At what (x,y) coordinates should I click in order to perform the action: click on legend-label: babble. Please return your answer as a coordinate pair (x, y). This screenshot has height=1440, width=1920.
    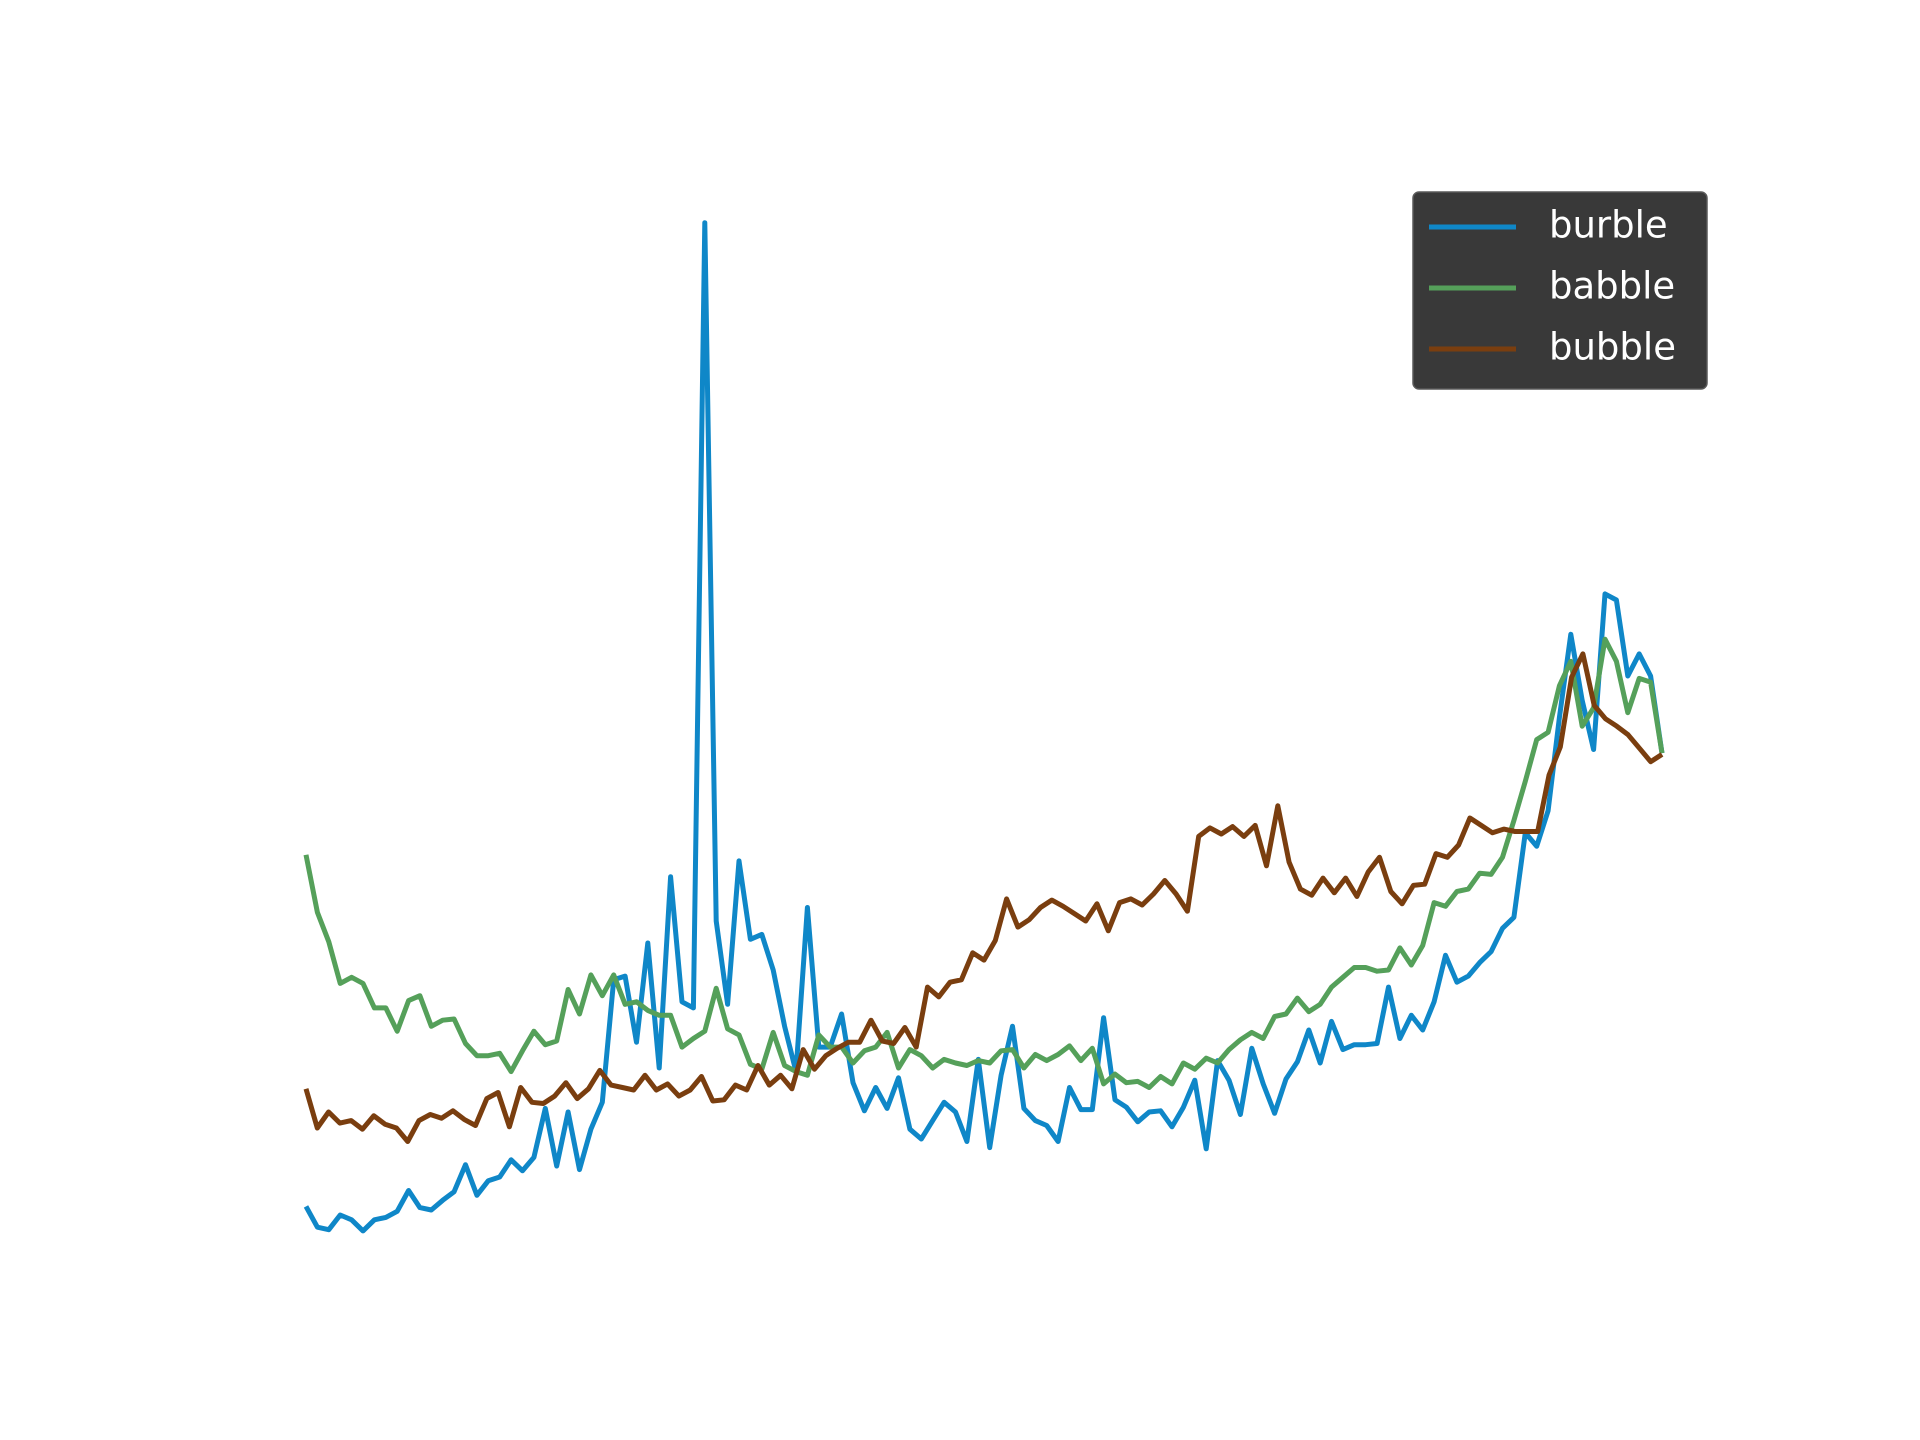
    Looking at the image, I should click on (1612, 286).